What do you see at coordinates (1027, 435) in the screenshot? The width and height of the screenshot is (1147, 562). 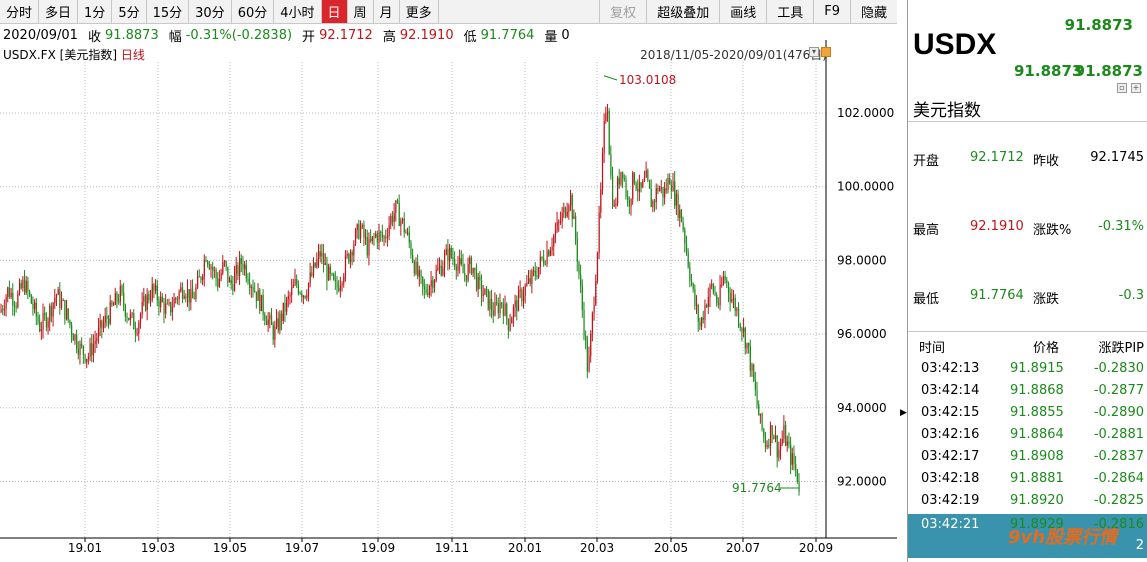 I see `tick-row: 03:42:16 91.8864 -0.2881` at bounding box center [1027, 435].